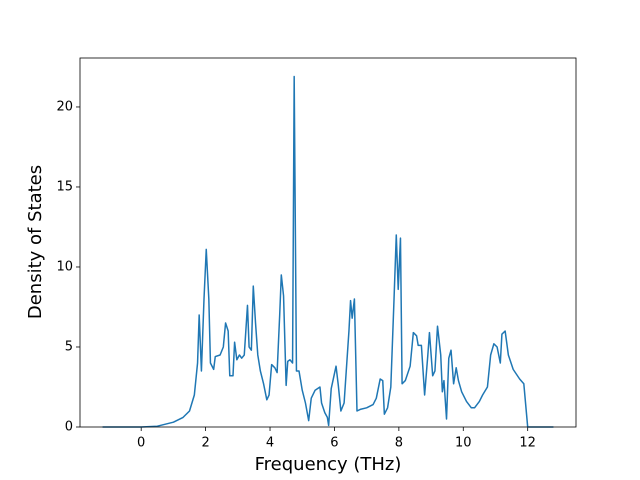 The width and height of the screenshot is (640, 480). I want to click on y-tick-label: 20, so click(64, 106).